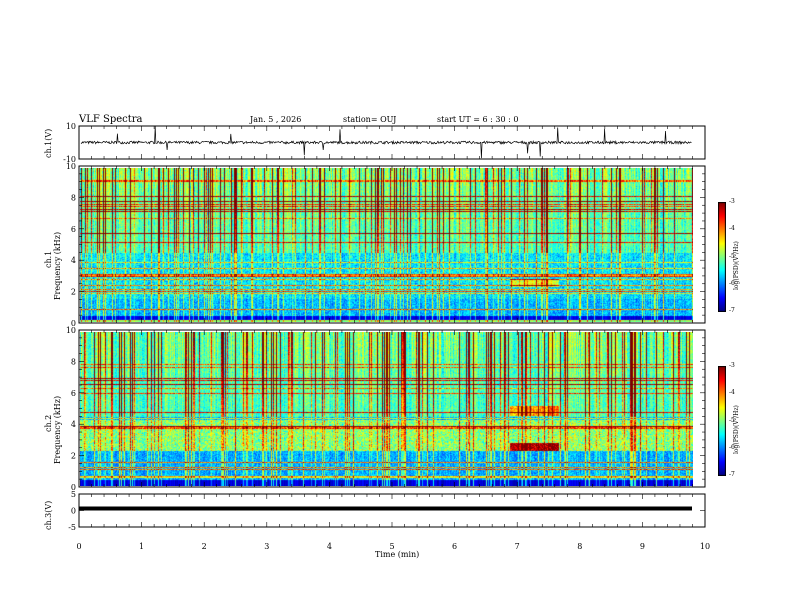  I want to click on ytick-label-p3-3: 6, so click(73, 393).